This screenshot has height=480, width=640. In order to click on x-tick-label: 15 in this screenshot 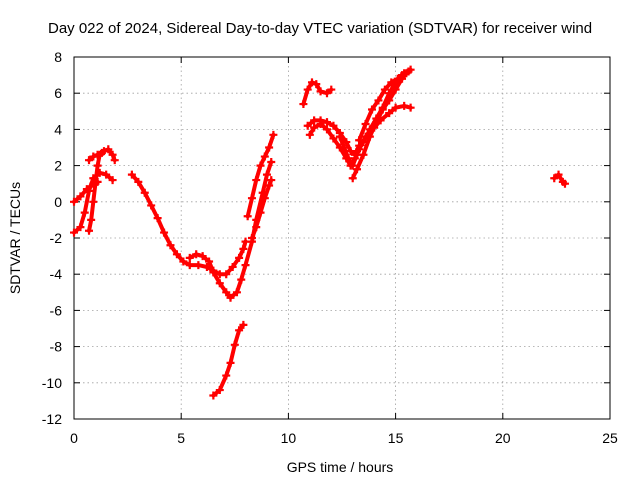, I will do `click(396, 438)`.